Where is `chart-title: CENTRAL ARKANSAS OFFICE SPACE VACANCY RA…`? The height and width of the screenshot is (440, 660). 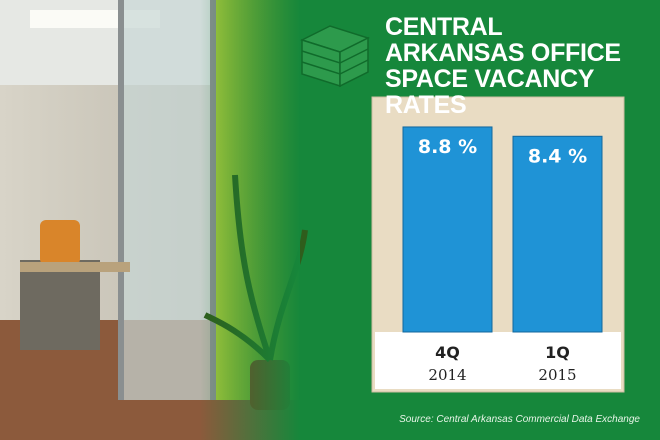
chart-title: CENTRAL ARKANSAS OFFICE SPACE VACANCY RA… is located at coordinates (503, 66).